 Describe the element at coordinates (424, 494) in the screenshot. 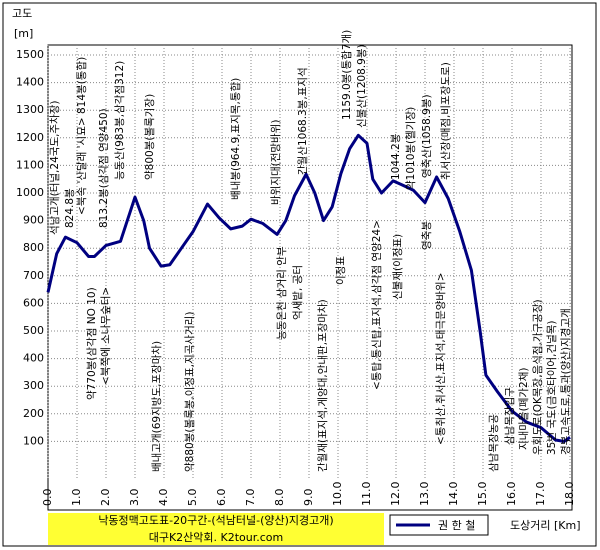

I see `x-tick-label: 13.0` at that location.